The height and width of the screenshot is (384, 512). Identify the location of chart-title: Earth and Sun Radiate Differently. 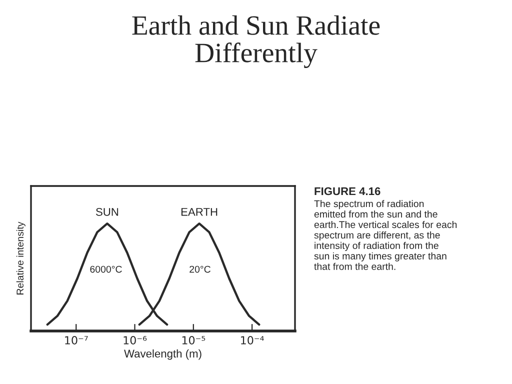
(256, 41).